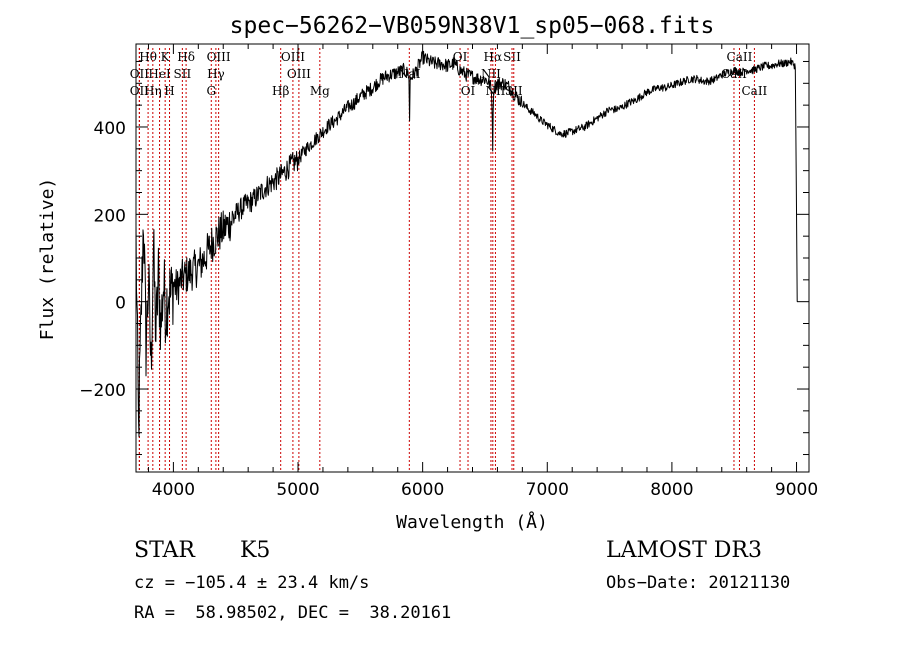 The width and height of the screenshot is (900, 649). I want to click on obs-date: Obs−Date: 20121130, so click(698, 583).